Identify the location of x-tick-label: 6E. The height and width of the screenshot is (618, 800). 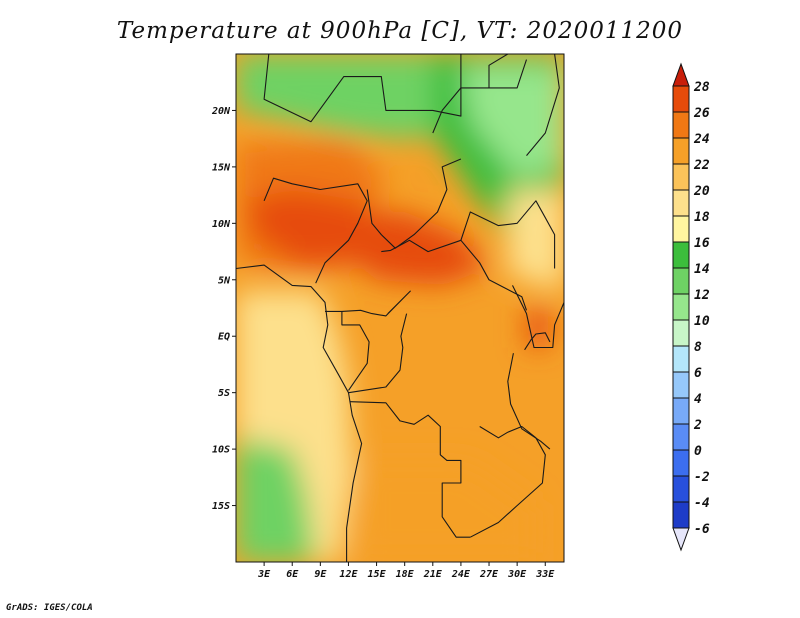
(292, 574).